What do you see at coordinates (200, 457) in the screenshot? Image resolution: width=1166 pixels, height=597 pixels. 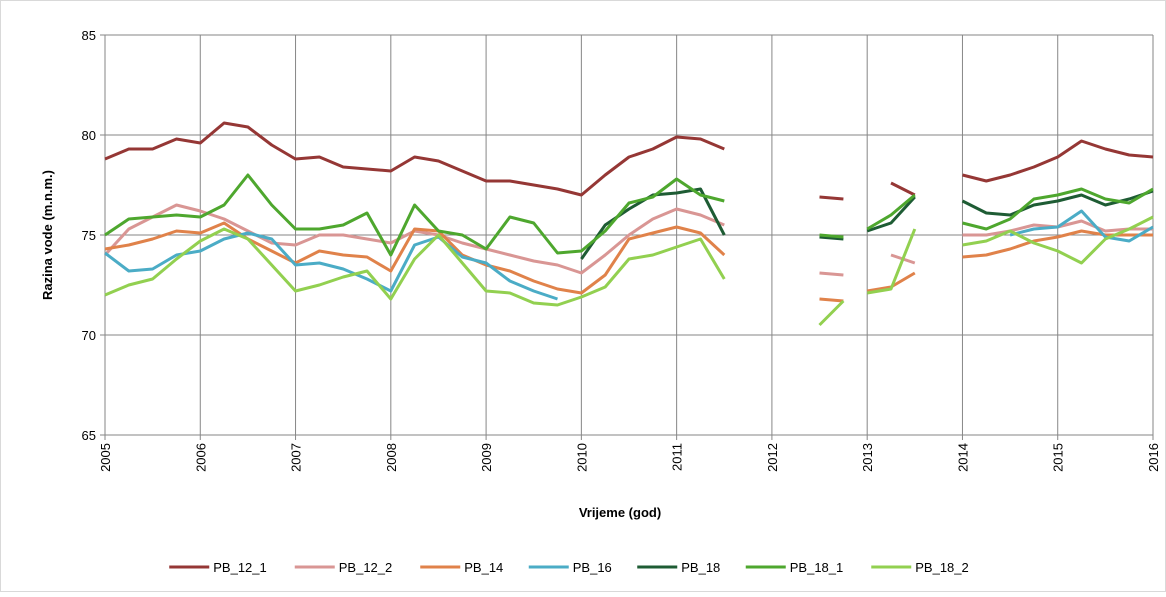 I see `x-tick-label: 2006` at bounding box center [200, 457].